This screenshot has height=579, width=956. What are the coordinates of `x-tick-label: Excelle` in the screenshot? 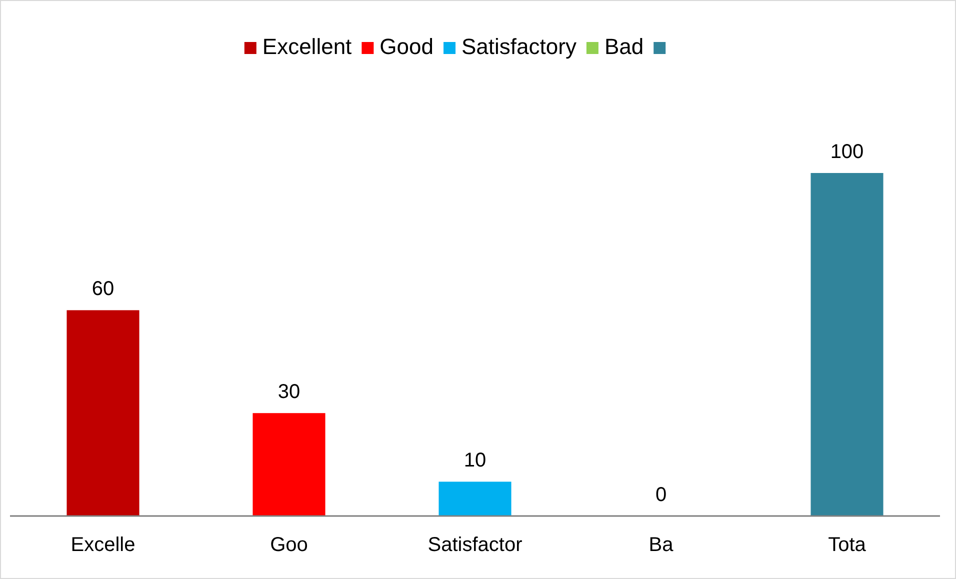 It's located at (103, 545).